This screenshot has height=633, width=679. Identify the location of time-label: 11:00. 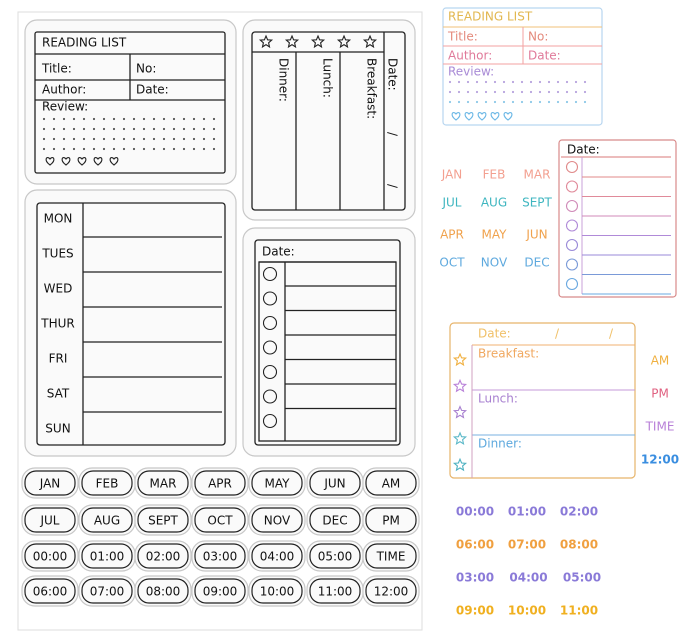
(579, 611).